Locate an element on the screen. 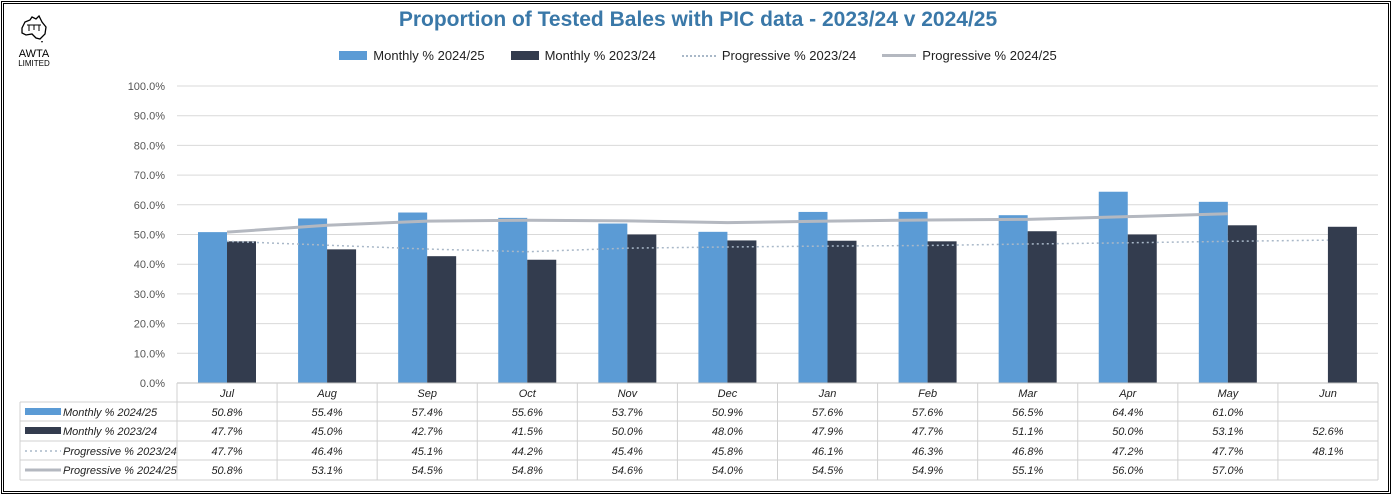  table-cell: 53.7% is located at coordinates (627, 413).